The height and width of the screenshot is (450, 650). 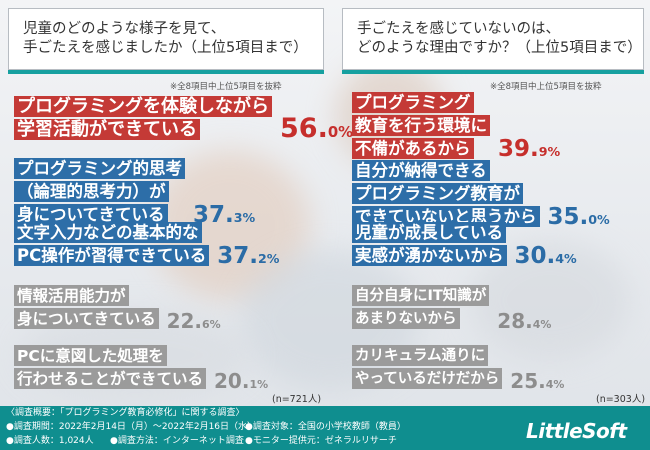 I want to click on right-value-label: 39.9%, so click(x=529, y=149).